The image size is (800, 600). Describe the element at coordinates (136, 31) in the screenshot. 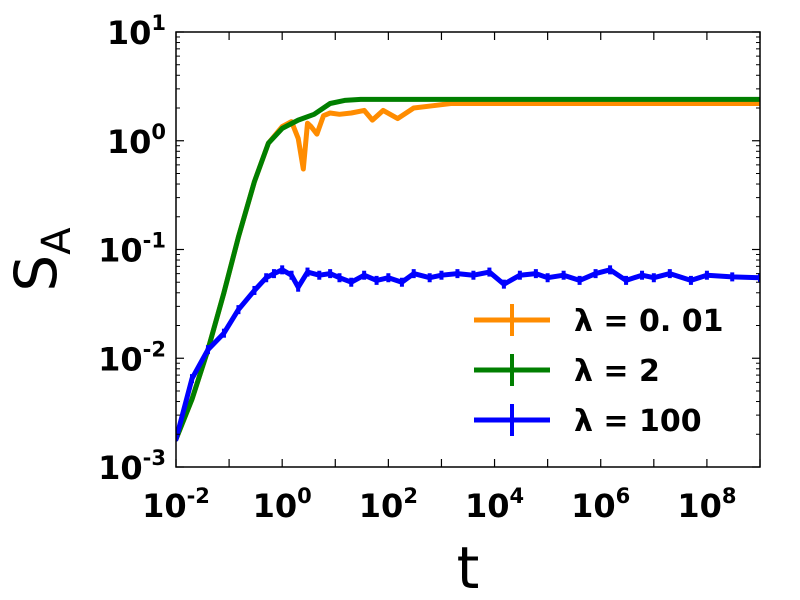

I see `y-tick-label: 101` at that location.